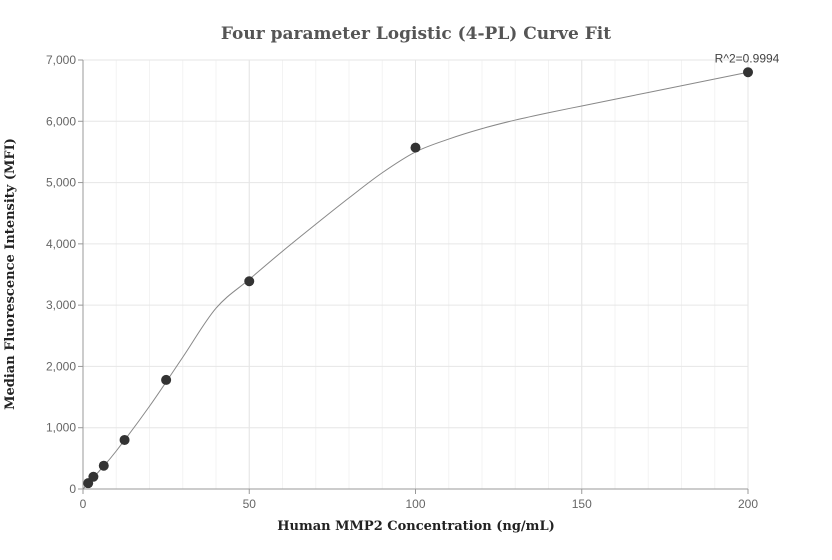 The height and width of the screenshot is (560, 832). I want to click on y-tick-label: 2,000, so click(61, 366).